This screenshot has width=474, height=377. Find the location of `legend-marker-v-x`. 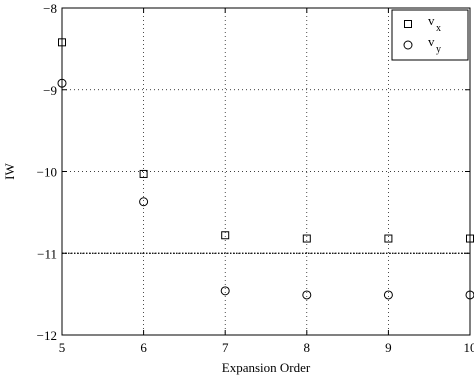

legend-marker-v-x is located at coordinates (408, 24).